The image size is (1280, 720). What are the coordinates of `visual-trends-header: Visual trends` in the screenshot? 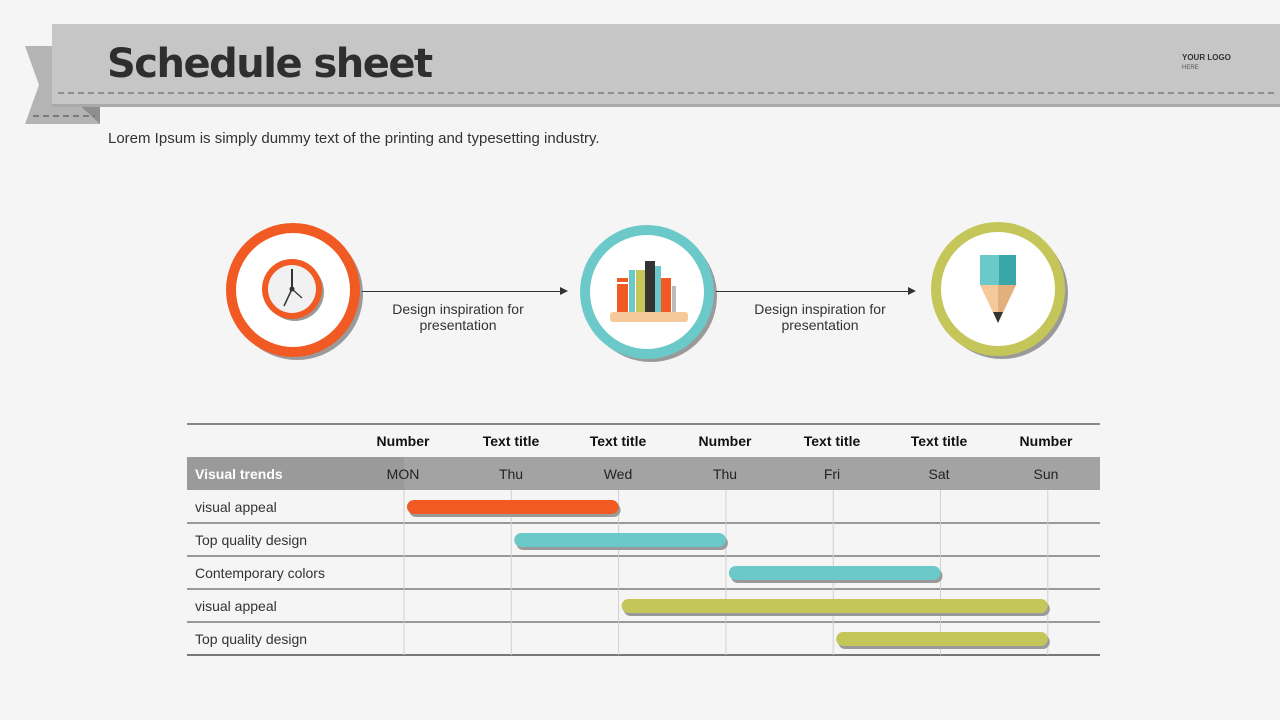 It's located at (239, 474).